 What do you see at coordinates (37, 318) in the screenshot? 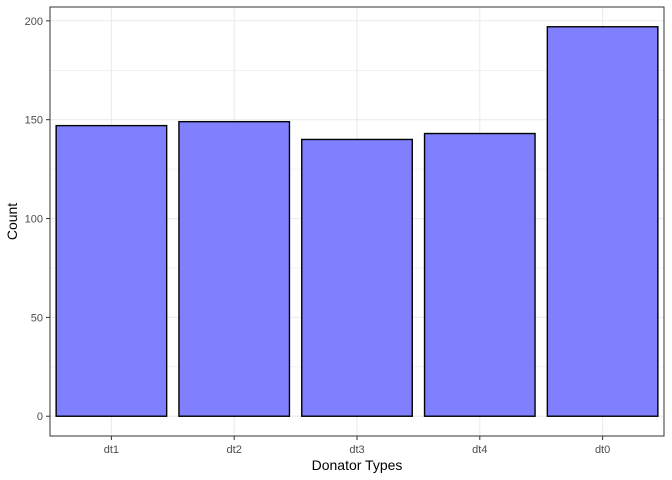
I see `y-tick-label: 50` at bounding box center [37, 318].